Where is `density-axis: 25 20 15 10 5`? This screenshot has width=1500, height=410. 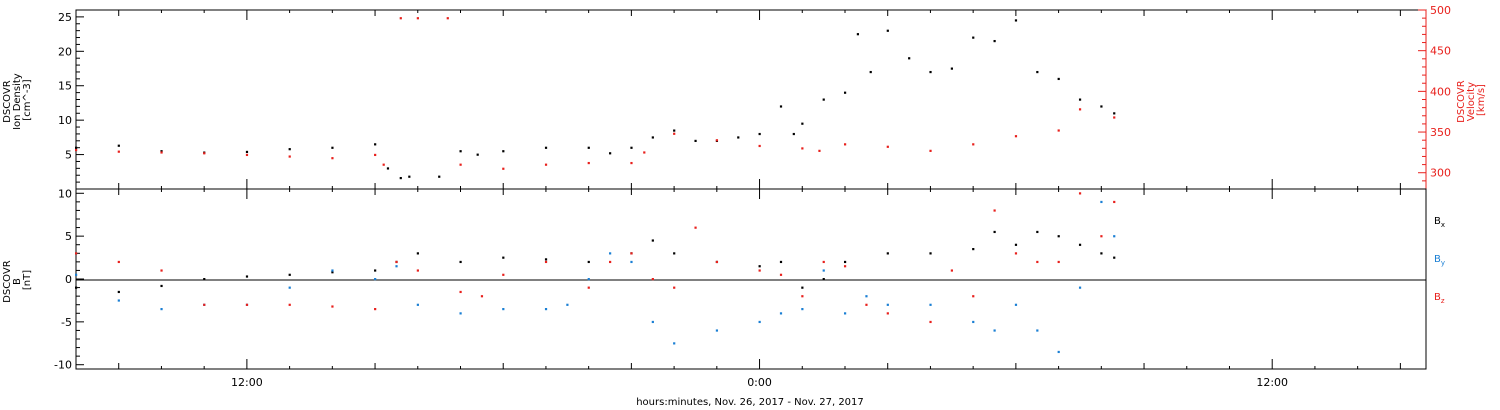 density-axis: 25 20 15 10 5 is located at coordinates (71, 97).